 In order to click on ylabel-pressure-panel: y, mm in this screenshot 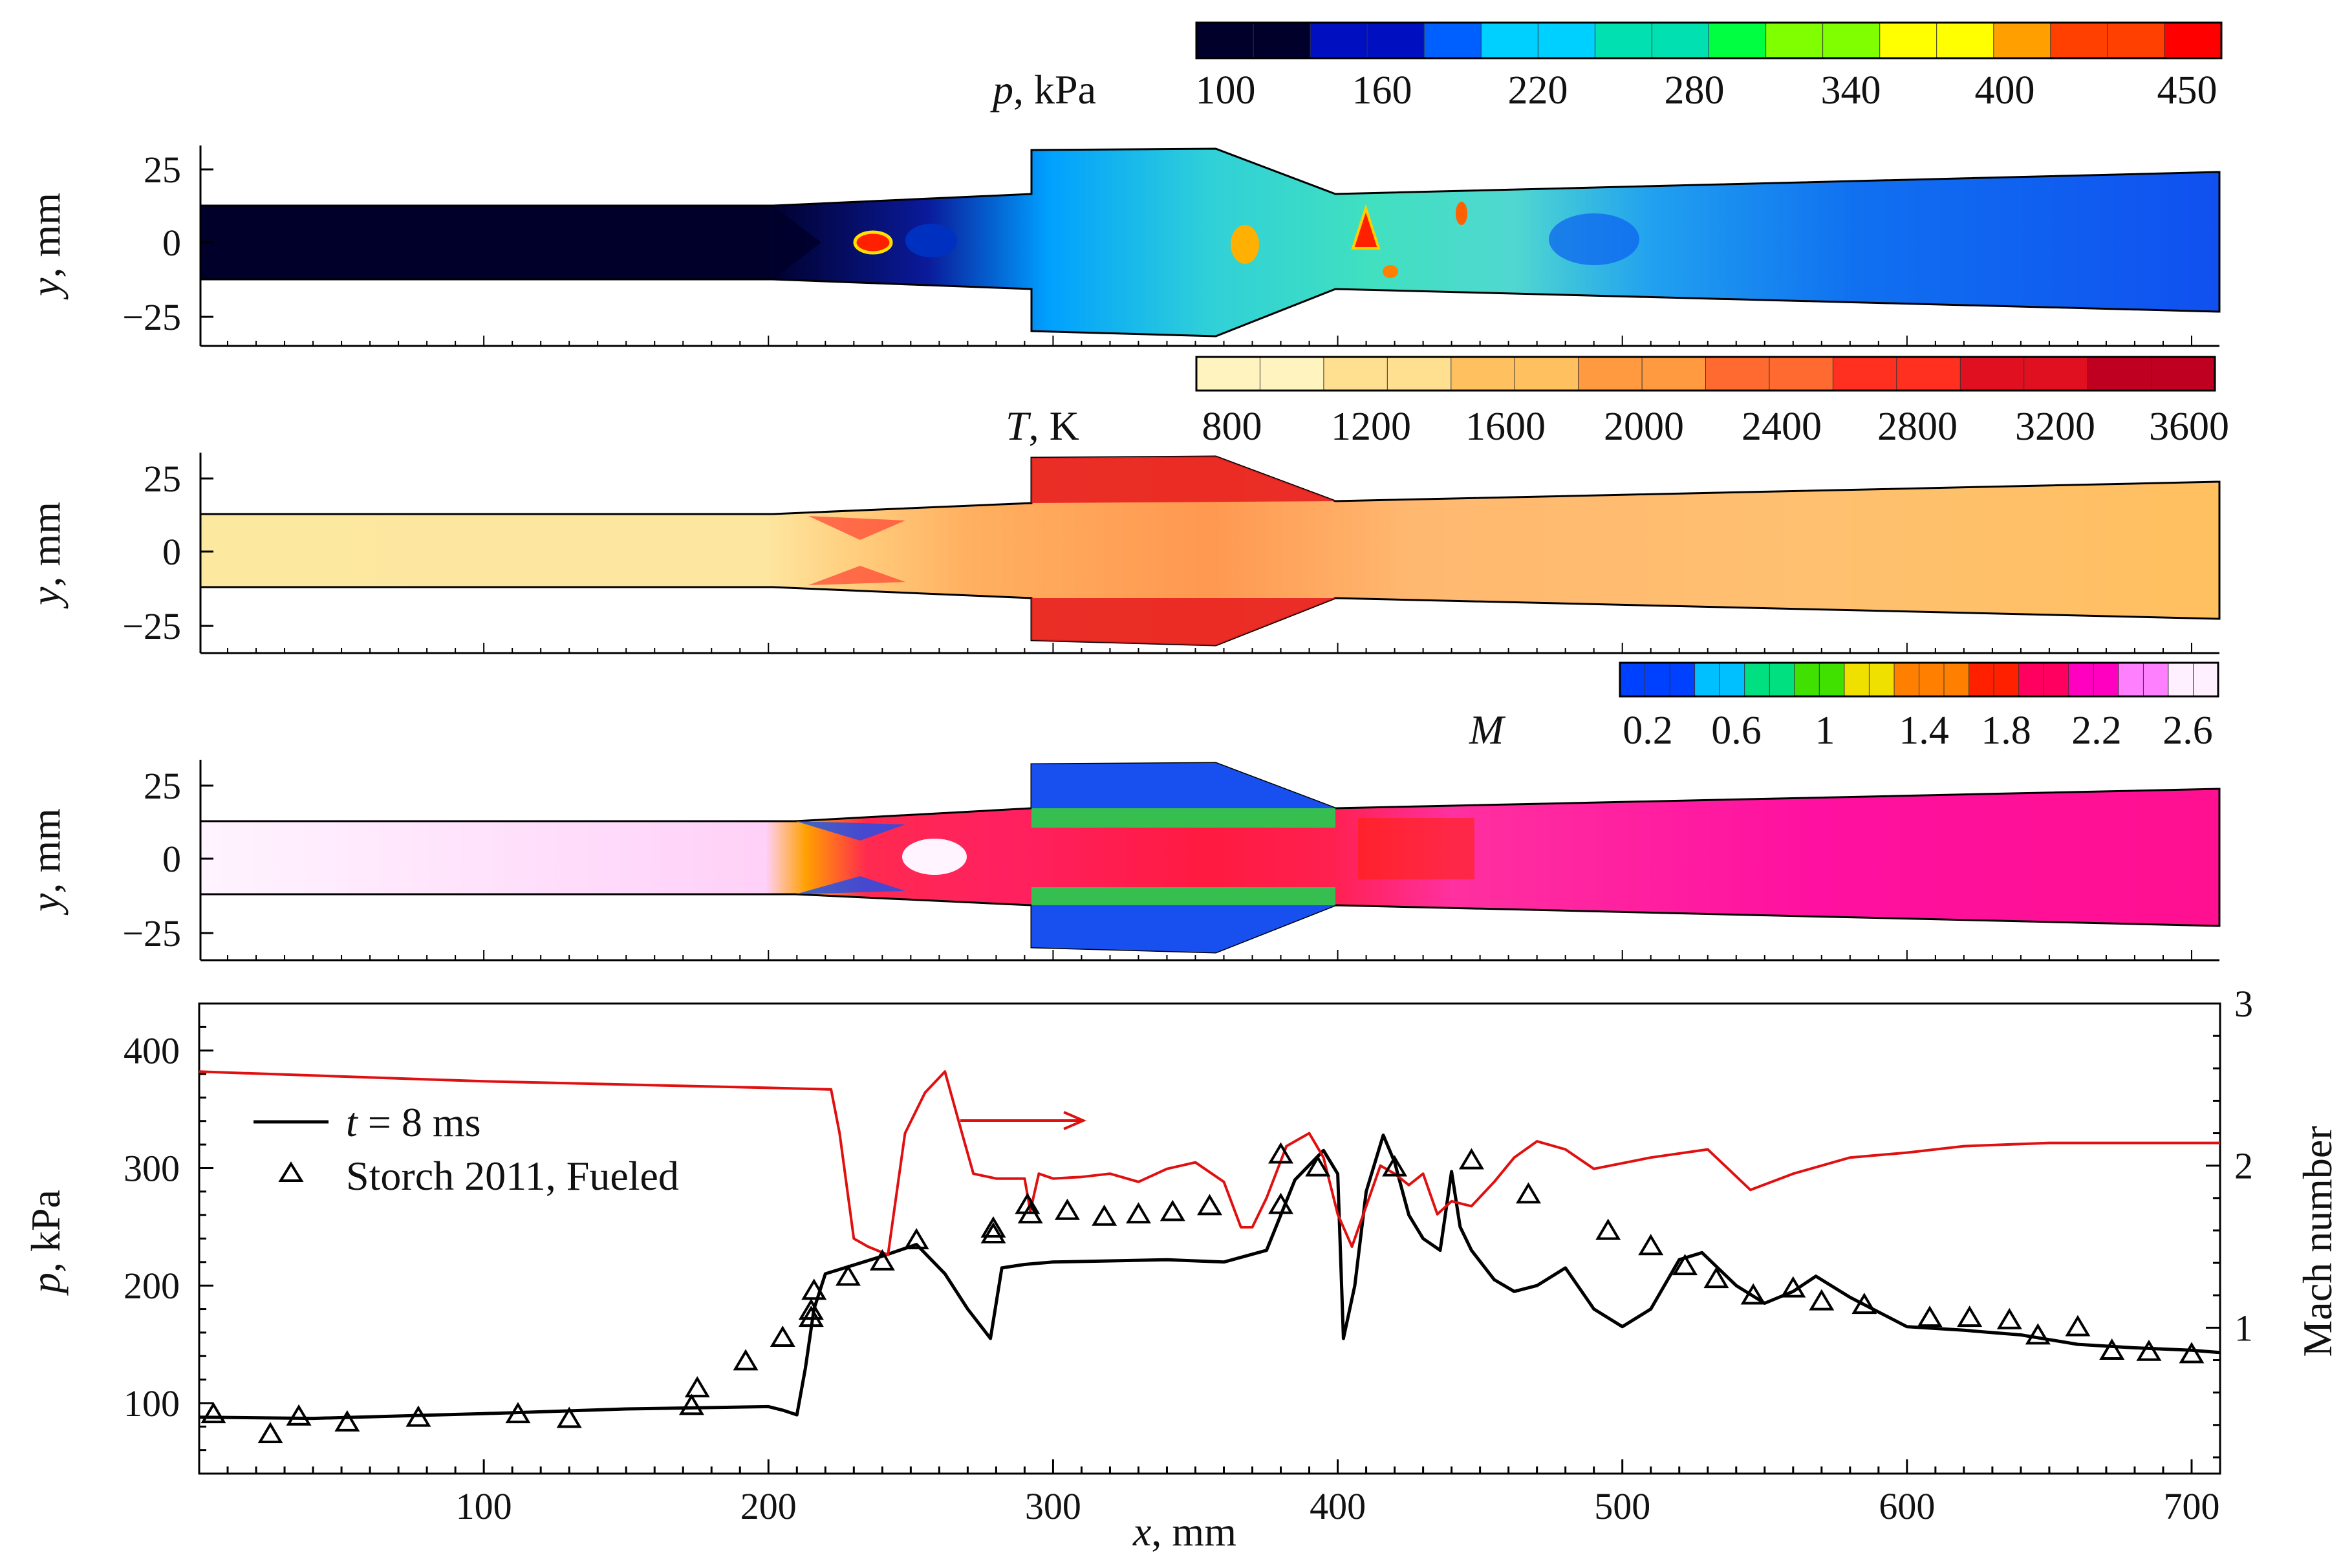, I will do `click(46, 246)`.